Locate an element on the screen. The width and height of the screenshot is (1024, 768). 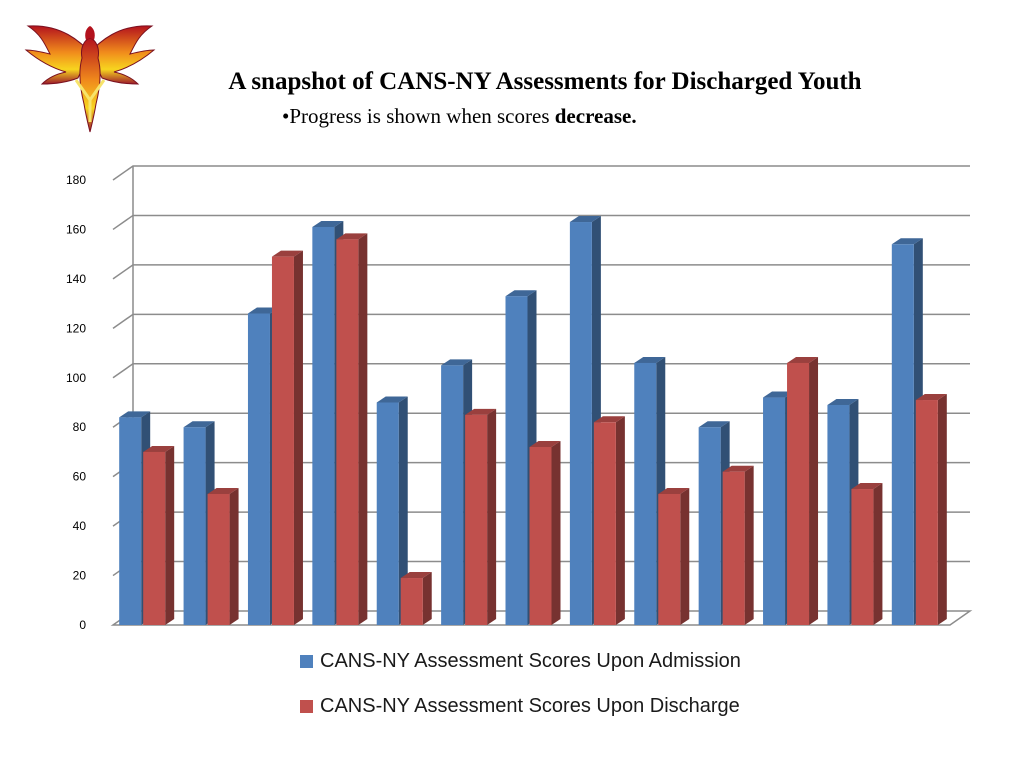
y-tick-label: 180 is located at coordinates (76, 180).